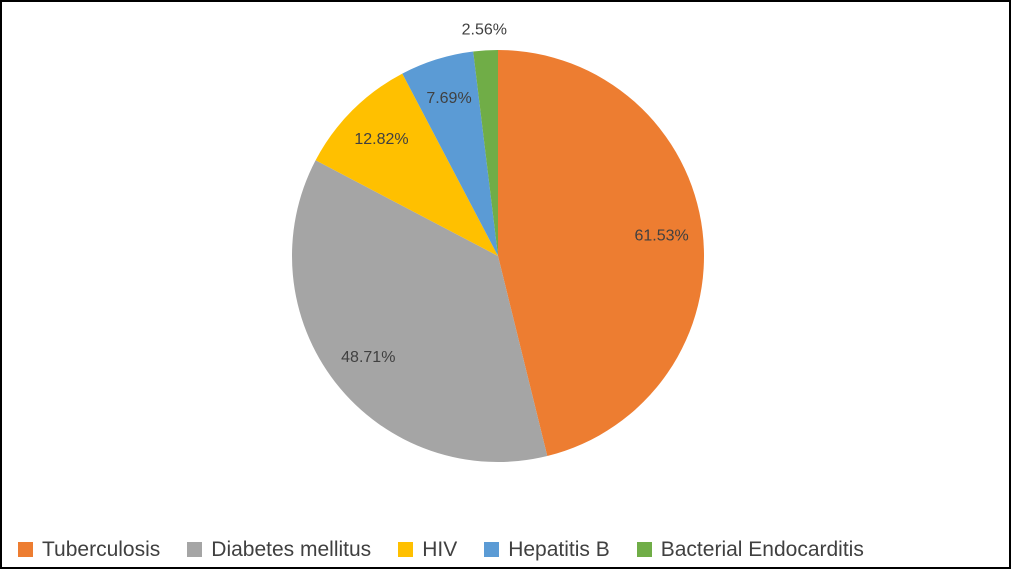 Image resolution: width=1011 pixels, height=569 pixels. I want to click on legend-item-hiv: HIV, so click(427, 549).